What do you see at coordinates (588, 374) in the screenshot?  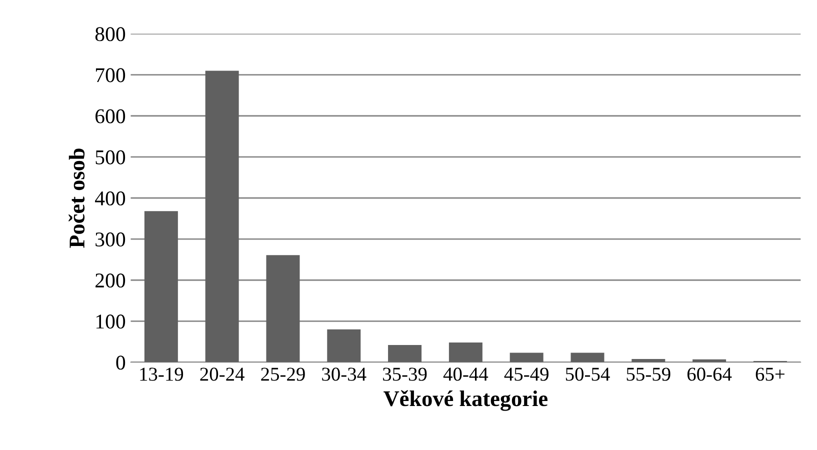 I see `x-tick-label: 50-54` at bounding box center [588, 374].